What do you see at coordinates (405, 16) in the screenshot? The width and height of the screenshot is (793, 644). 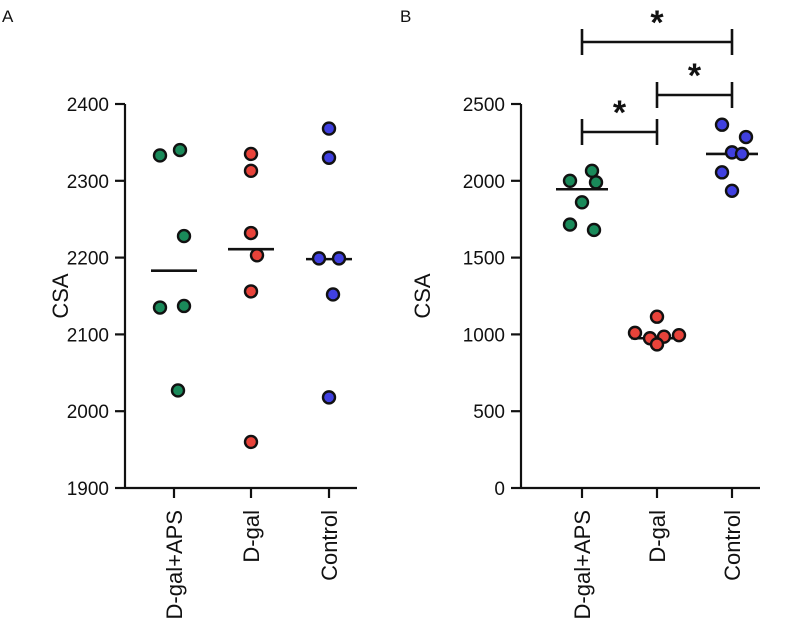 I see `panel-label: B` at bounding box center [405, 16].